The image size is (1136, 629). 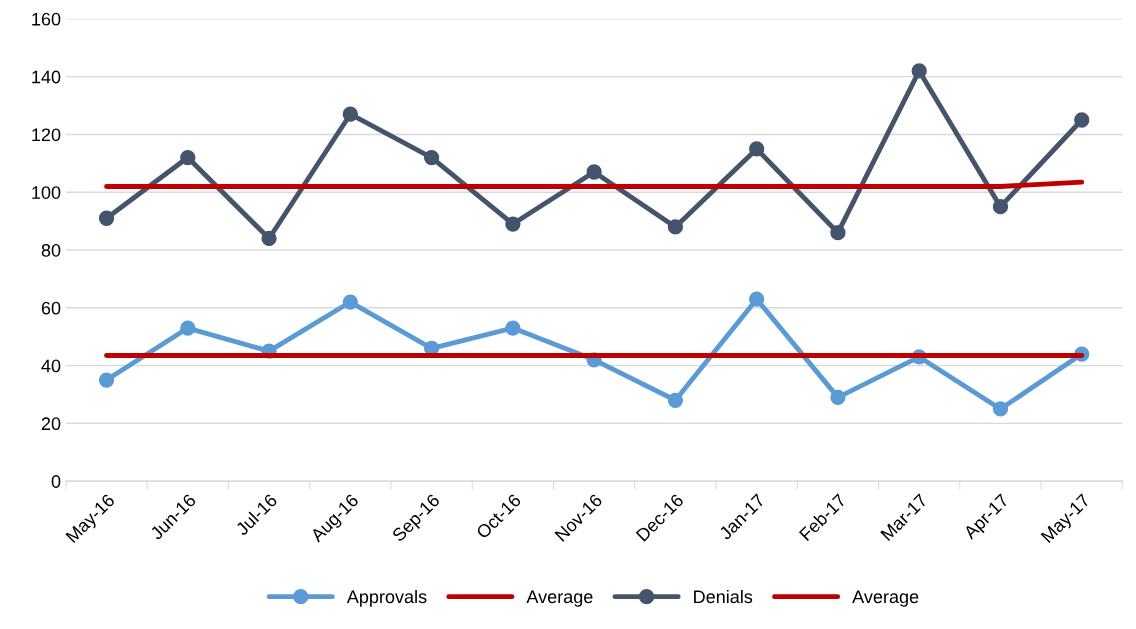 What do you see at coordinates (51, 424) in the screenshot?
I see `y-tick-label: 20` at bounding box center [51, 424].